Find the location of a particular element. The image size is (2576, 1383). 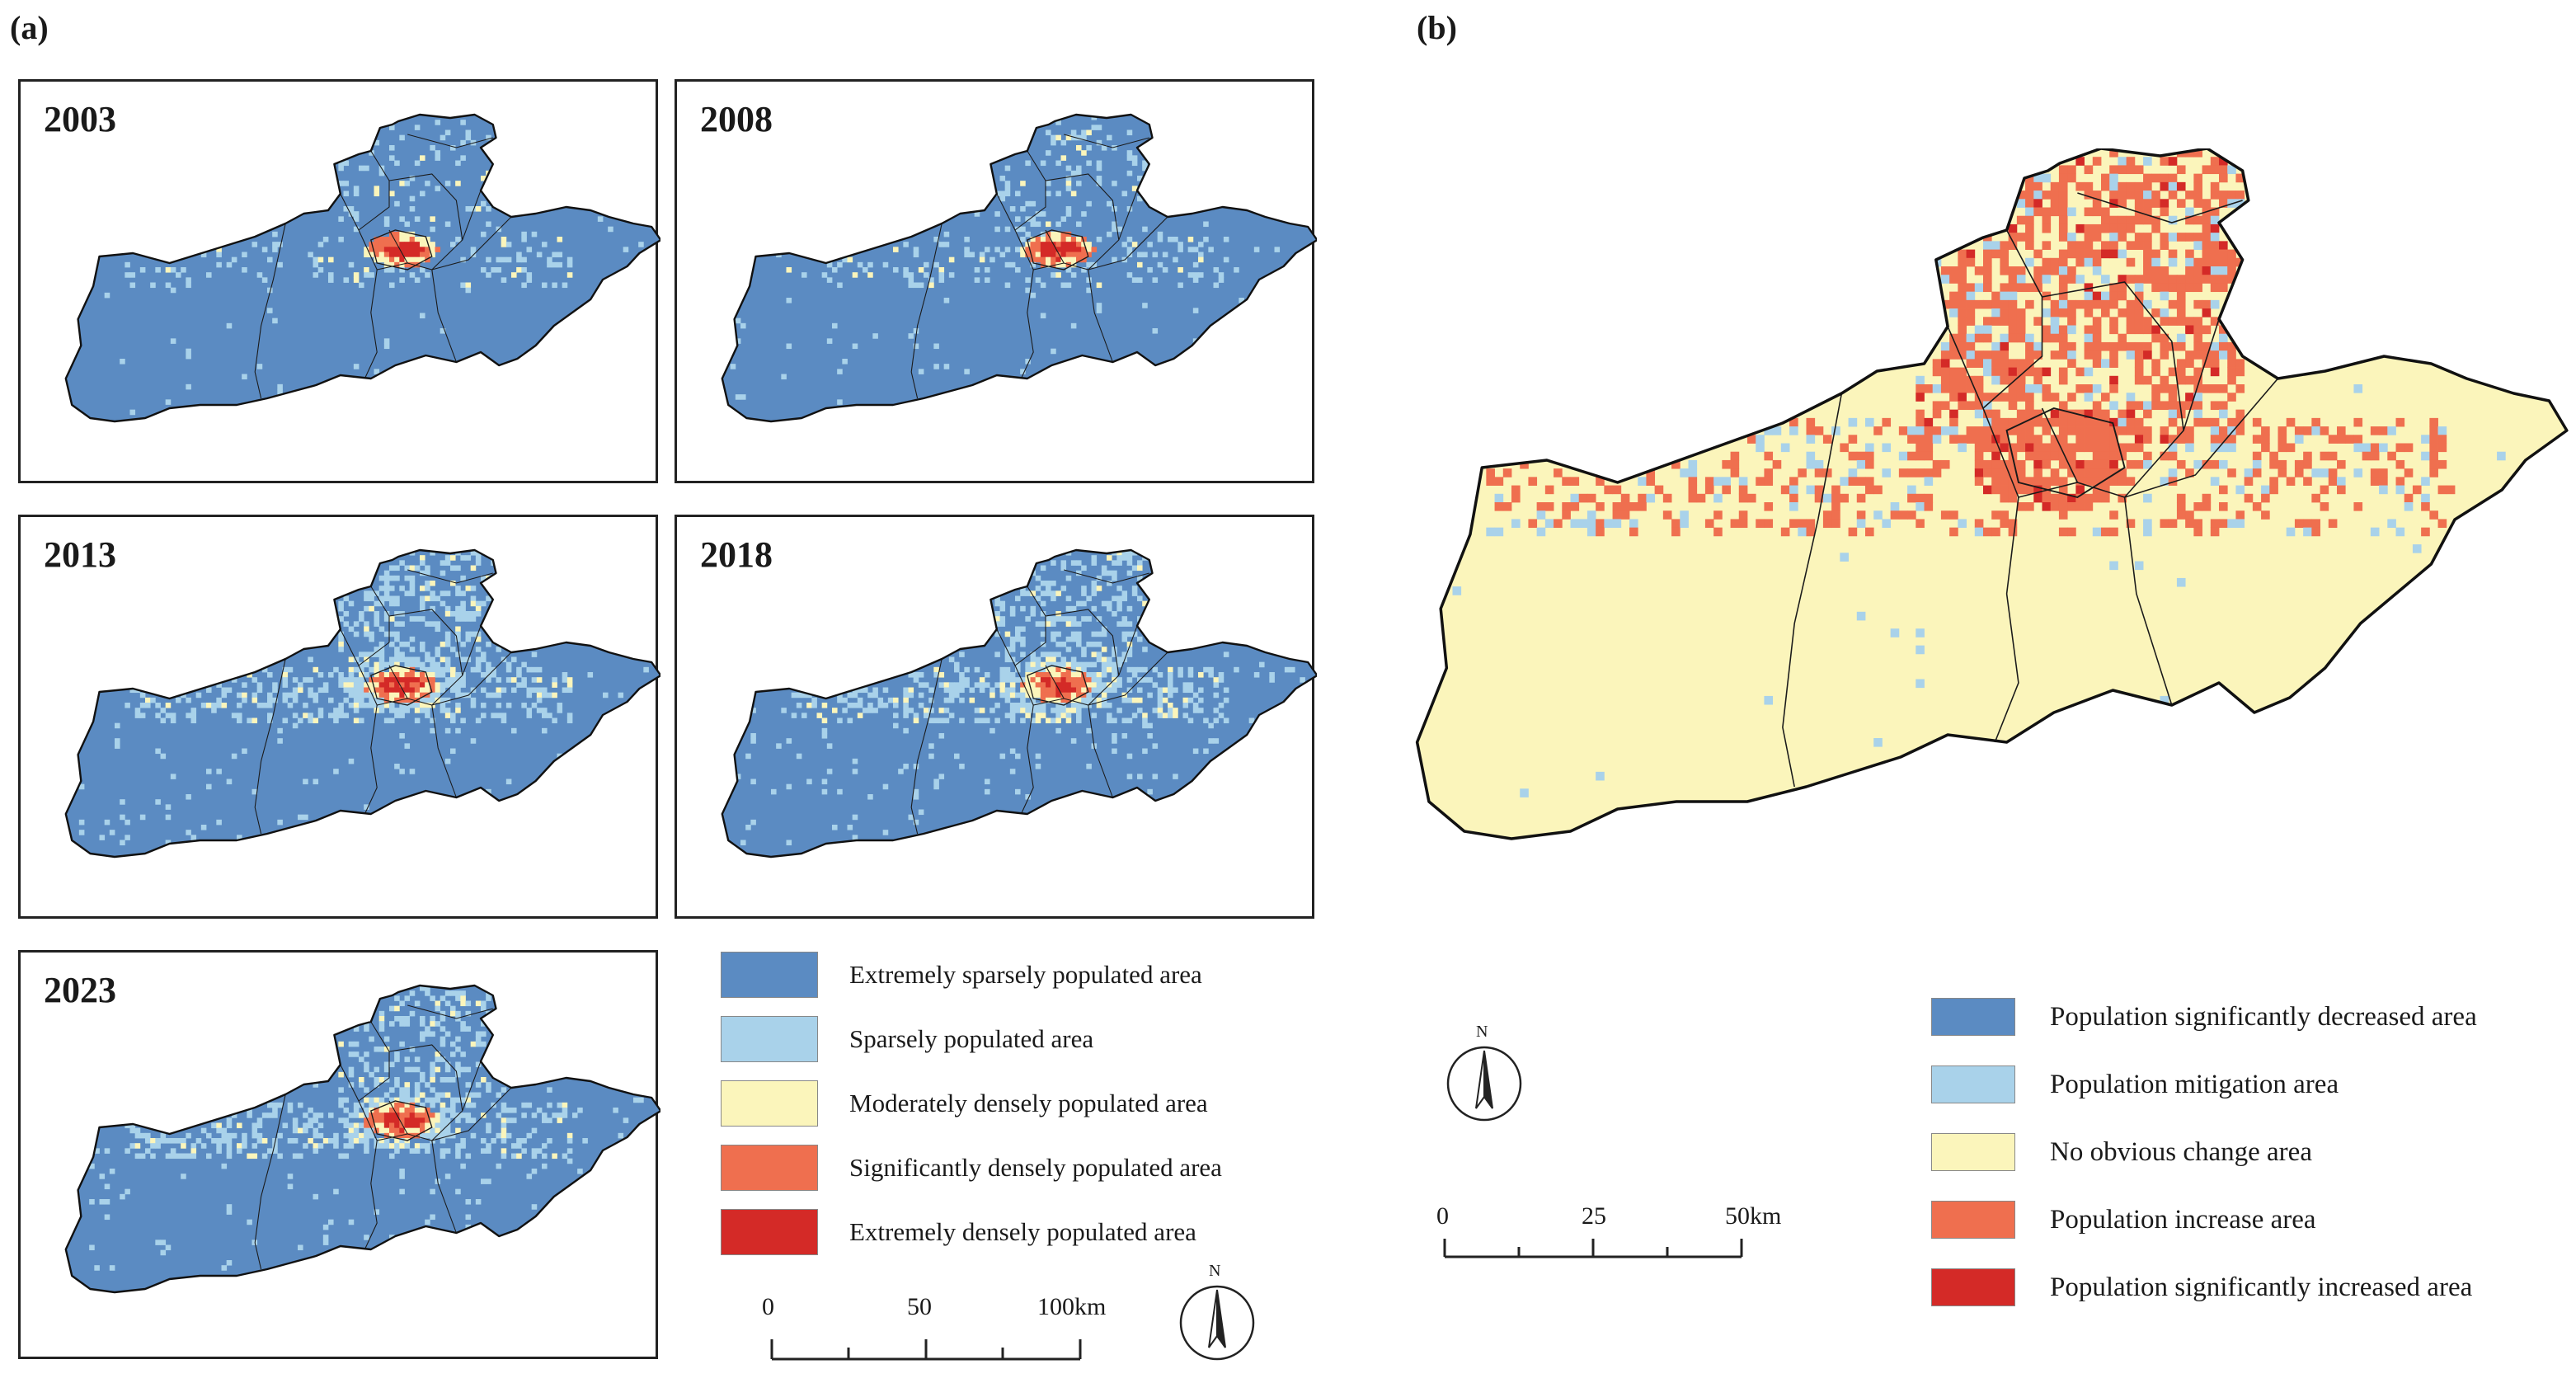

legend-item: Population significantly decreased area is located at coordinates (2204, 1017).